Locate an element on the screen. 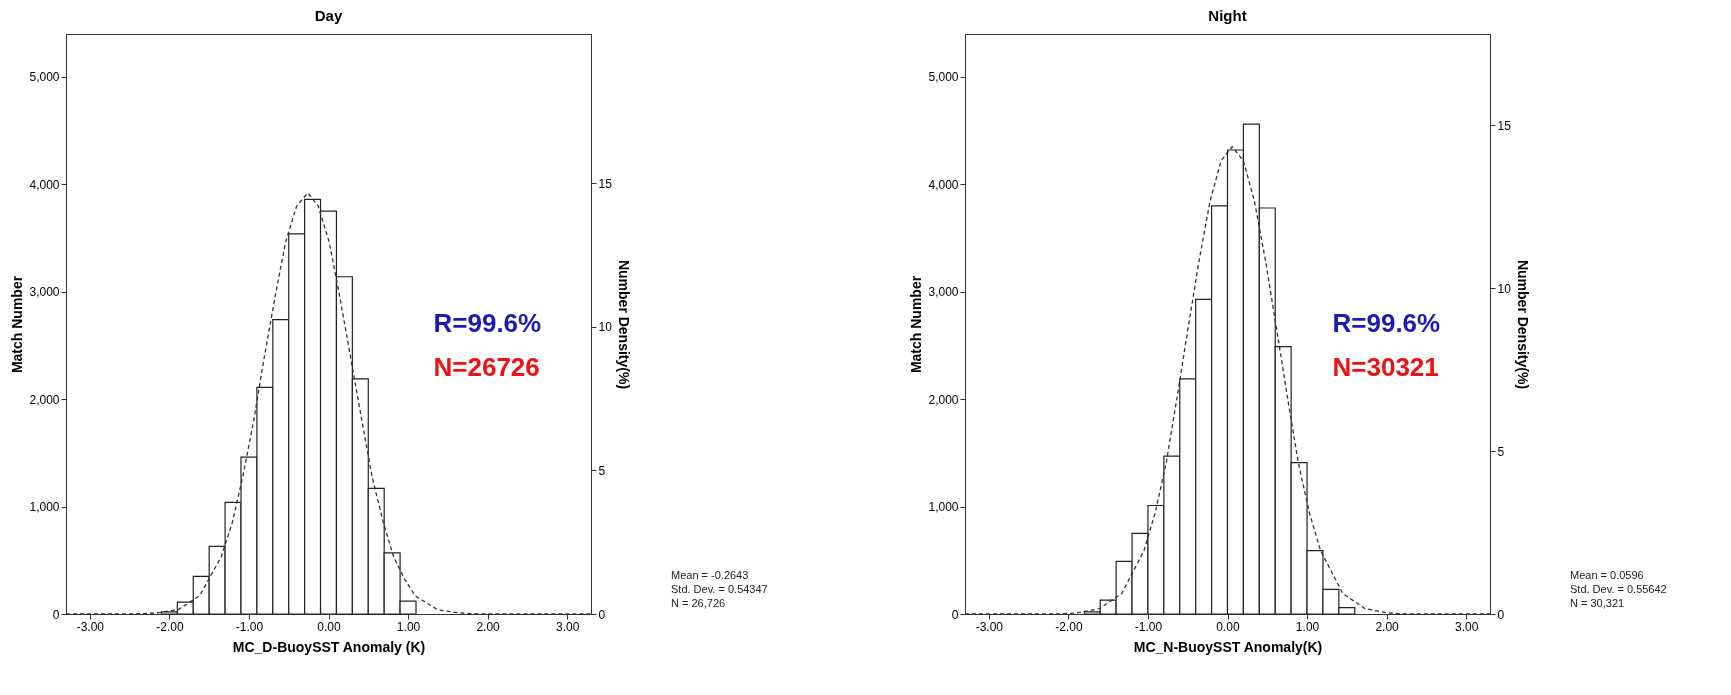 The width and height of the screenshot is (1731, 695). annotation: N=26726 is located at coordinates (486, 366).